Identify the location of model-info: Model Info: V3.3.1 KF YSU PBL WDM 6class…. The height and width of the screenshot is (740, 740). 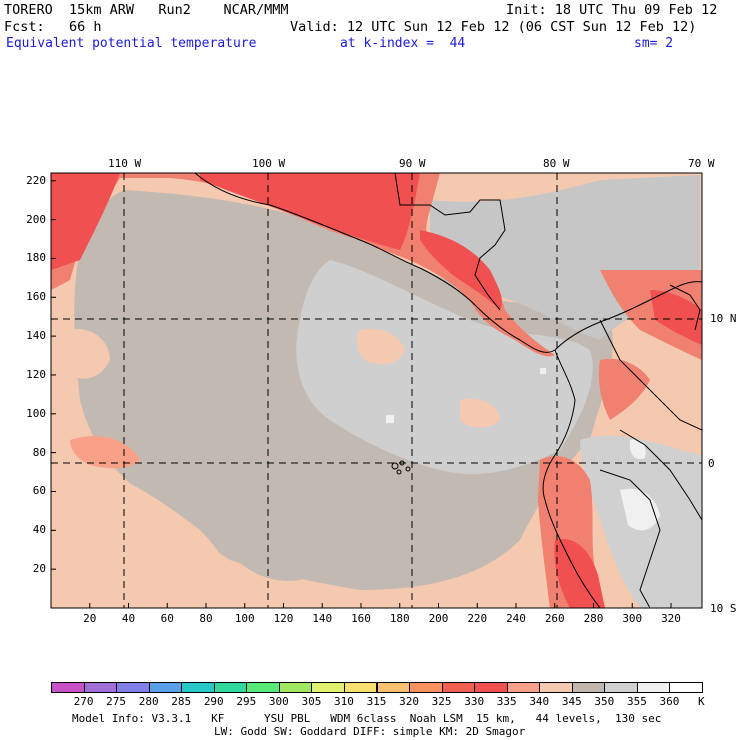
(367, 718).